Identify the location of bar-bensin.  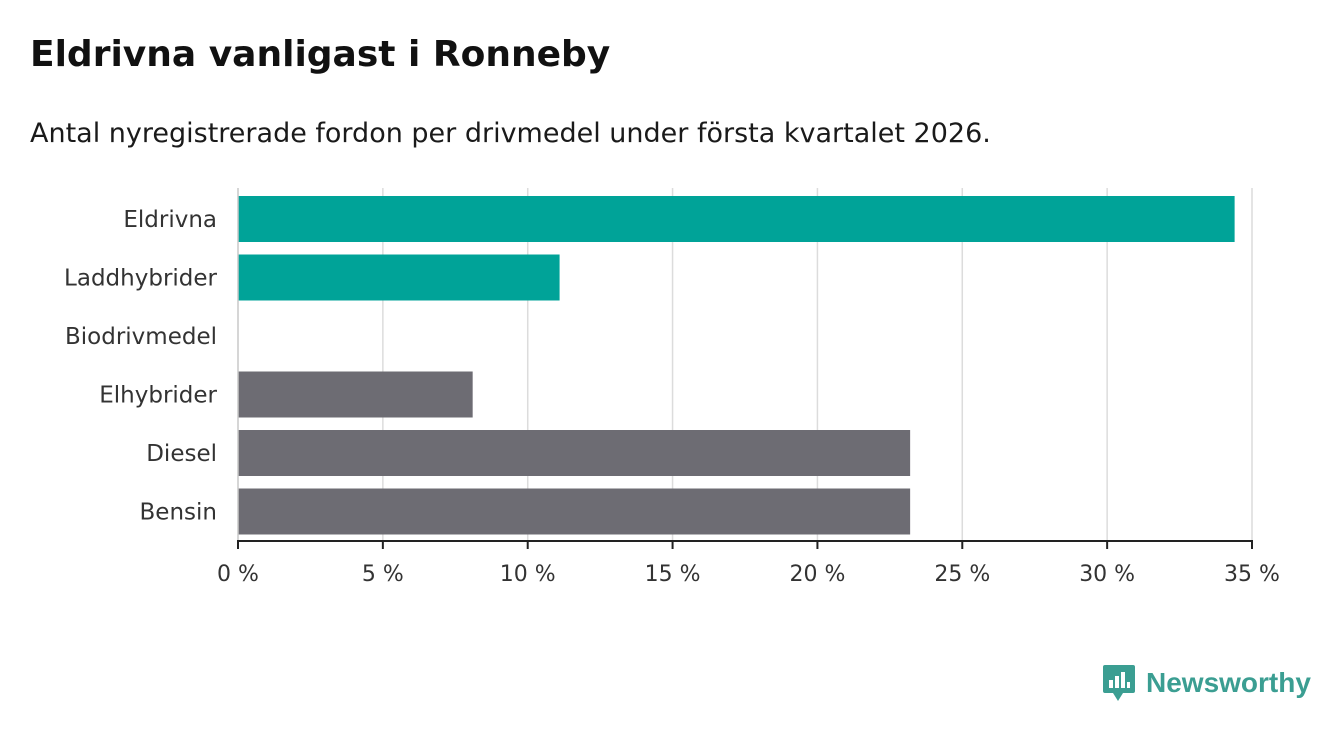
(574, 511).